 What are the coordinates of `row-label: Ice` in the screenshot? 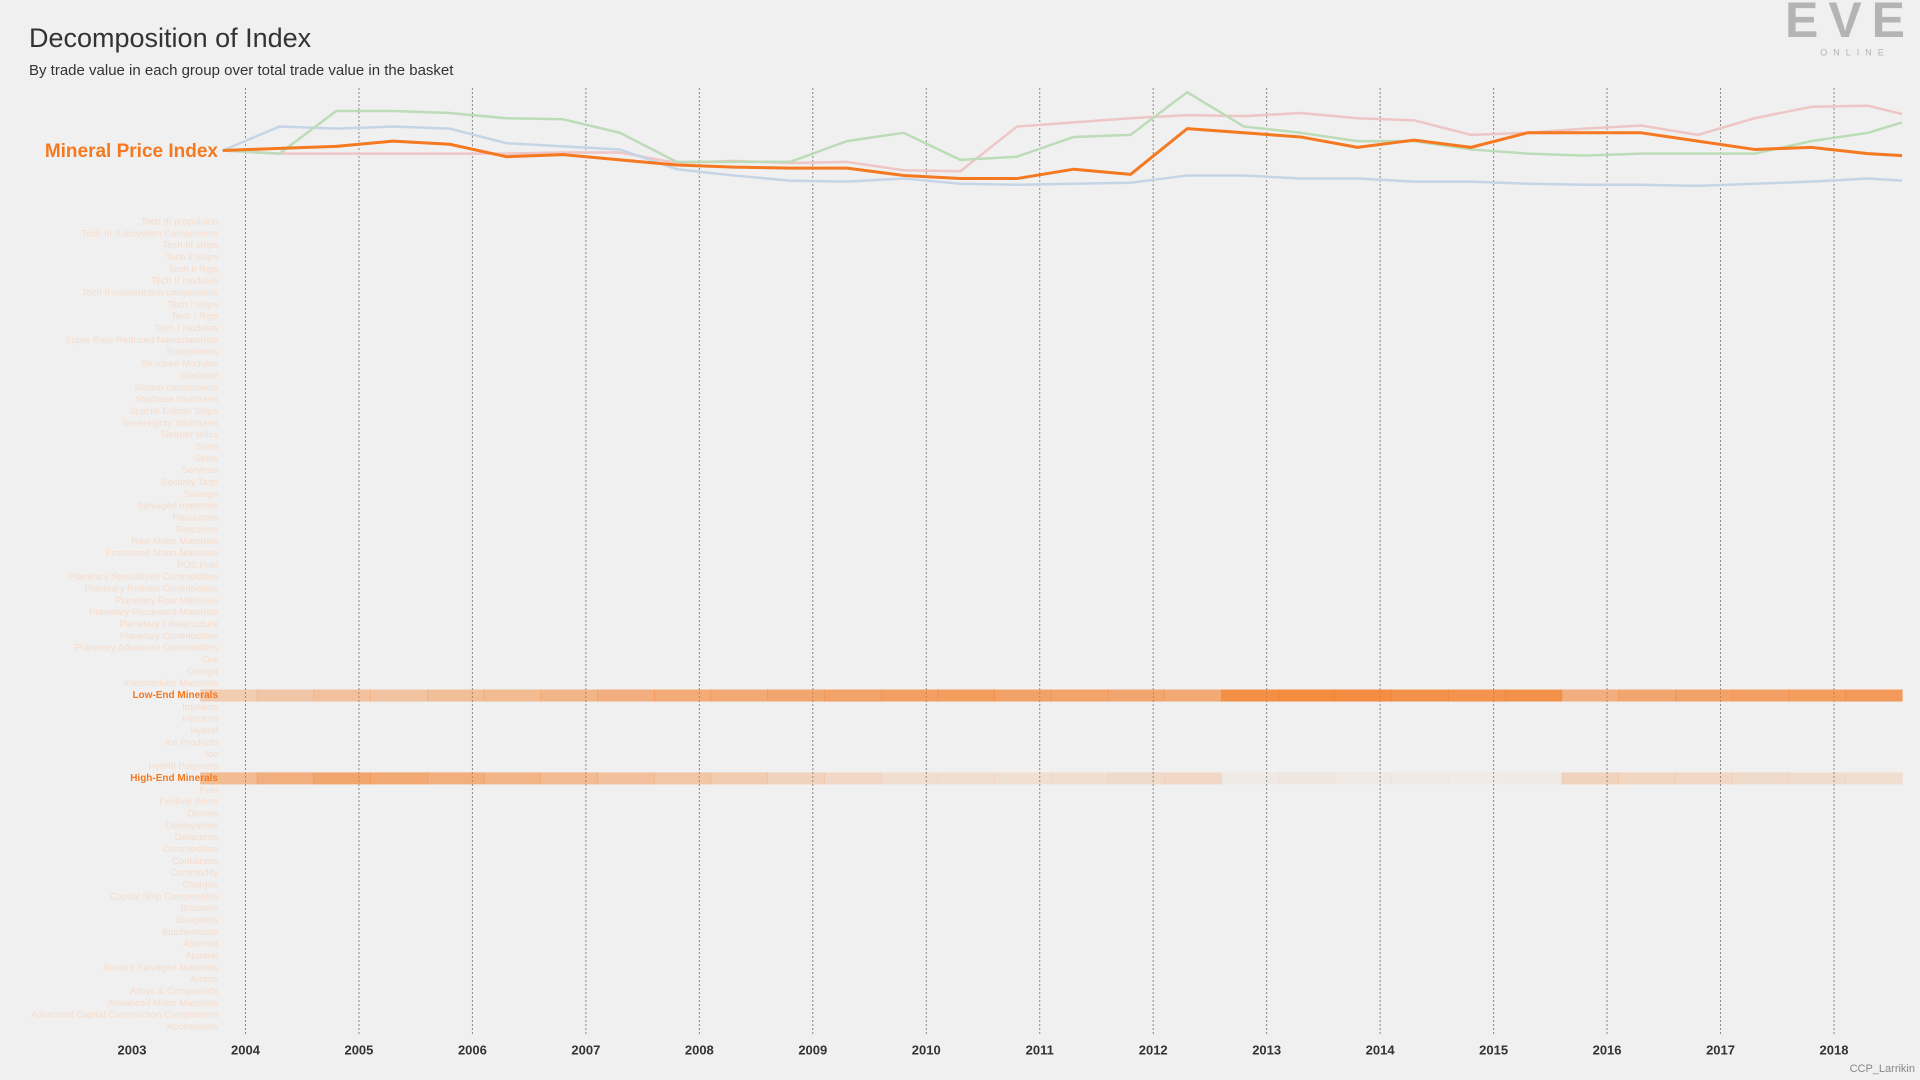 It's located at (211, 754).